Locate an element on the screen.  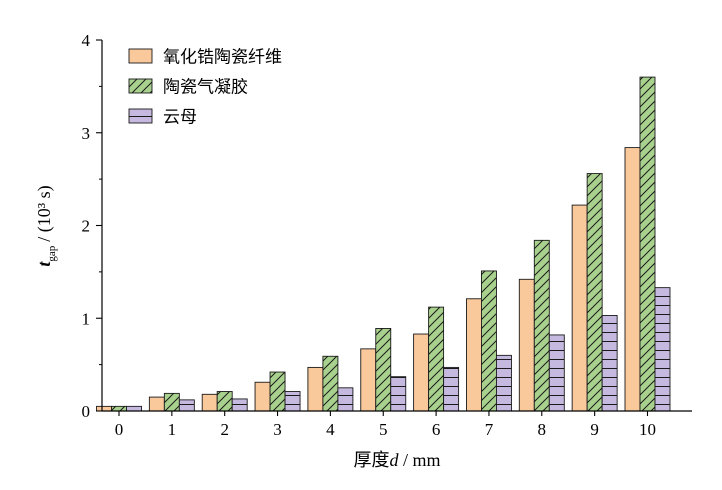
y-tick-label-2: 2 is located at coordinates (86, 226).